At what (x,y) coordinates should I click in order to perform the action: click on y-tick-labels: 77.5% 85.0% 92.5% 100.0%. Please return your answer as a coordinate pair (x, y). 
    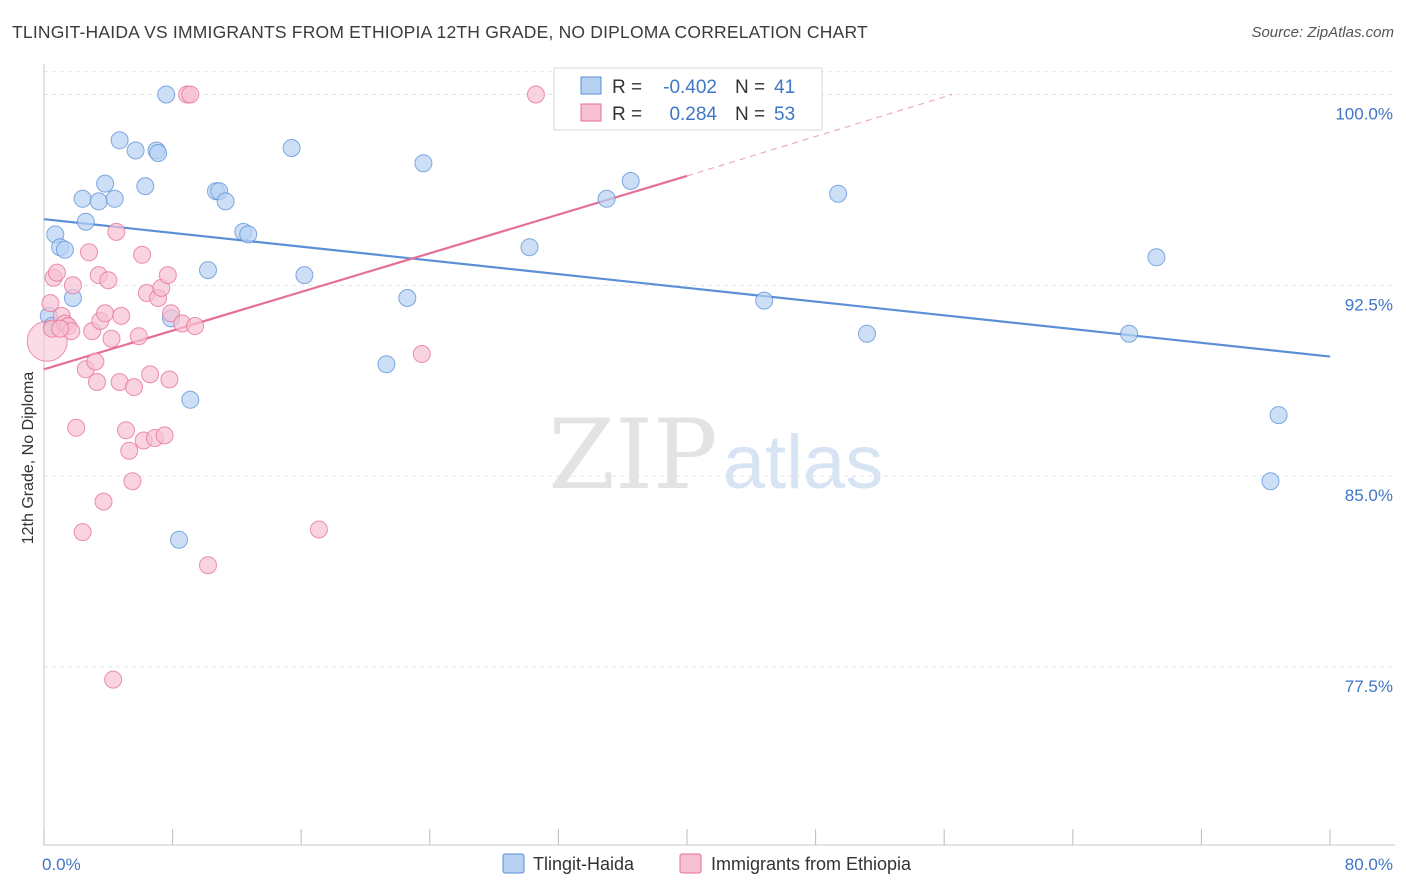
    Looking at the image, I should click on (1364, 400).